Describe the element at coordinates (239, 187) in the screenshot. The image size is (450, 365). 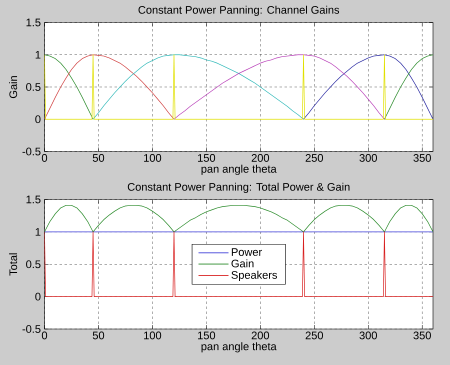
I see `chart-title: Constant Power Panning: Total Power & Gain` at that location.